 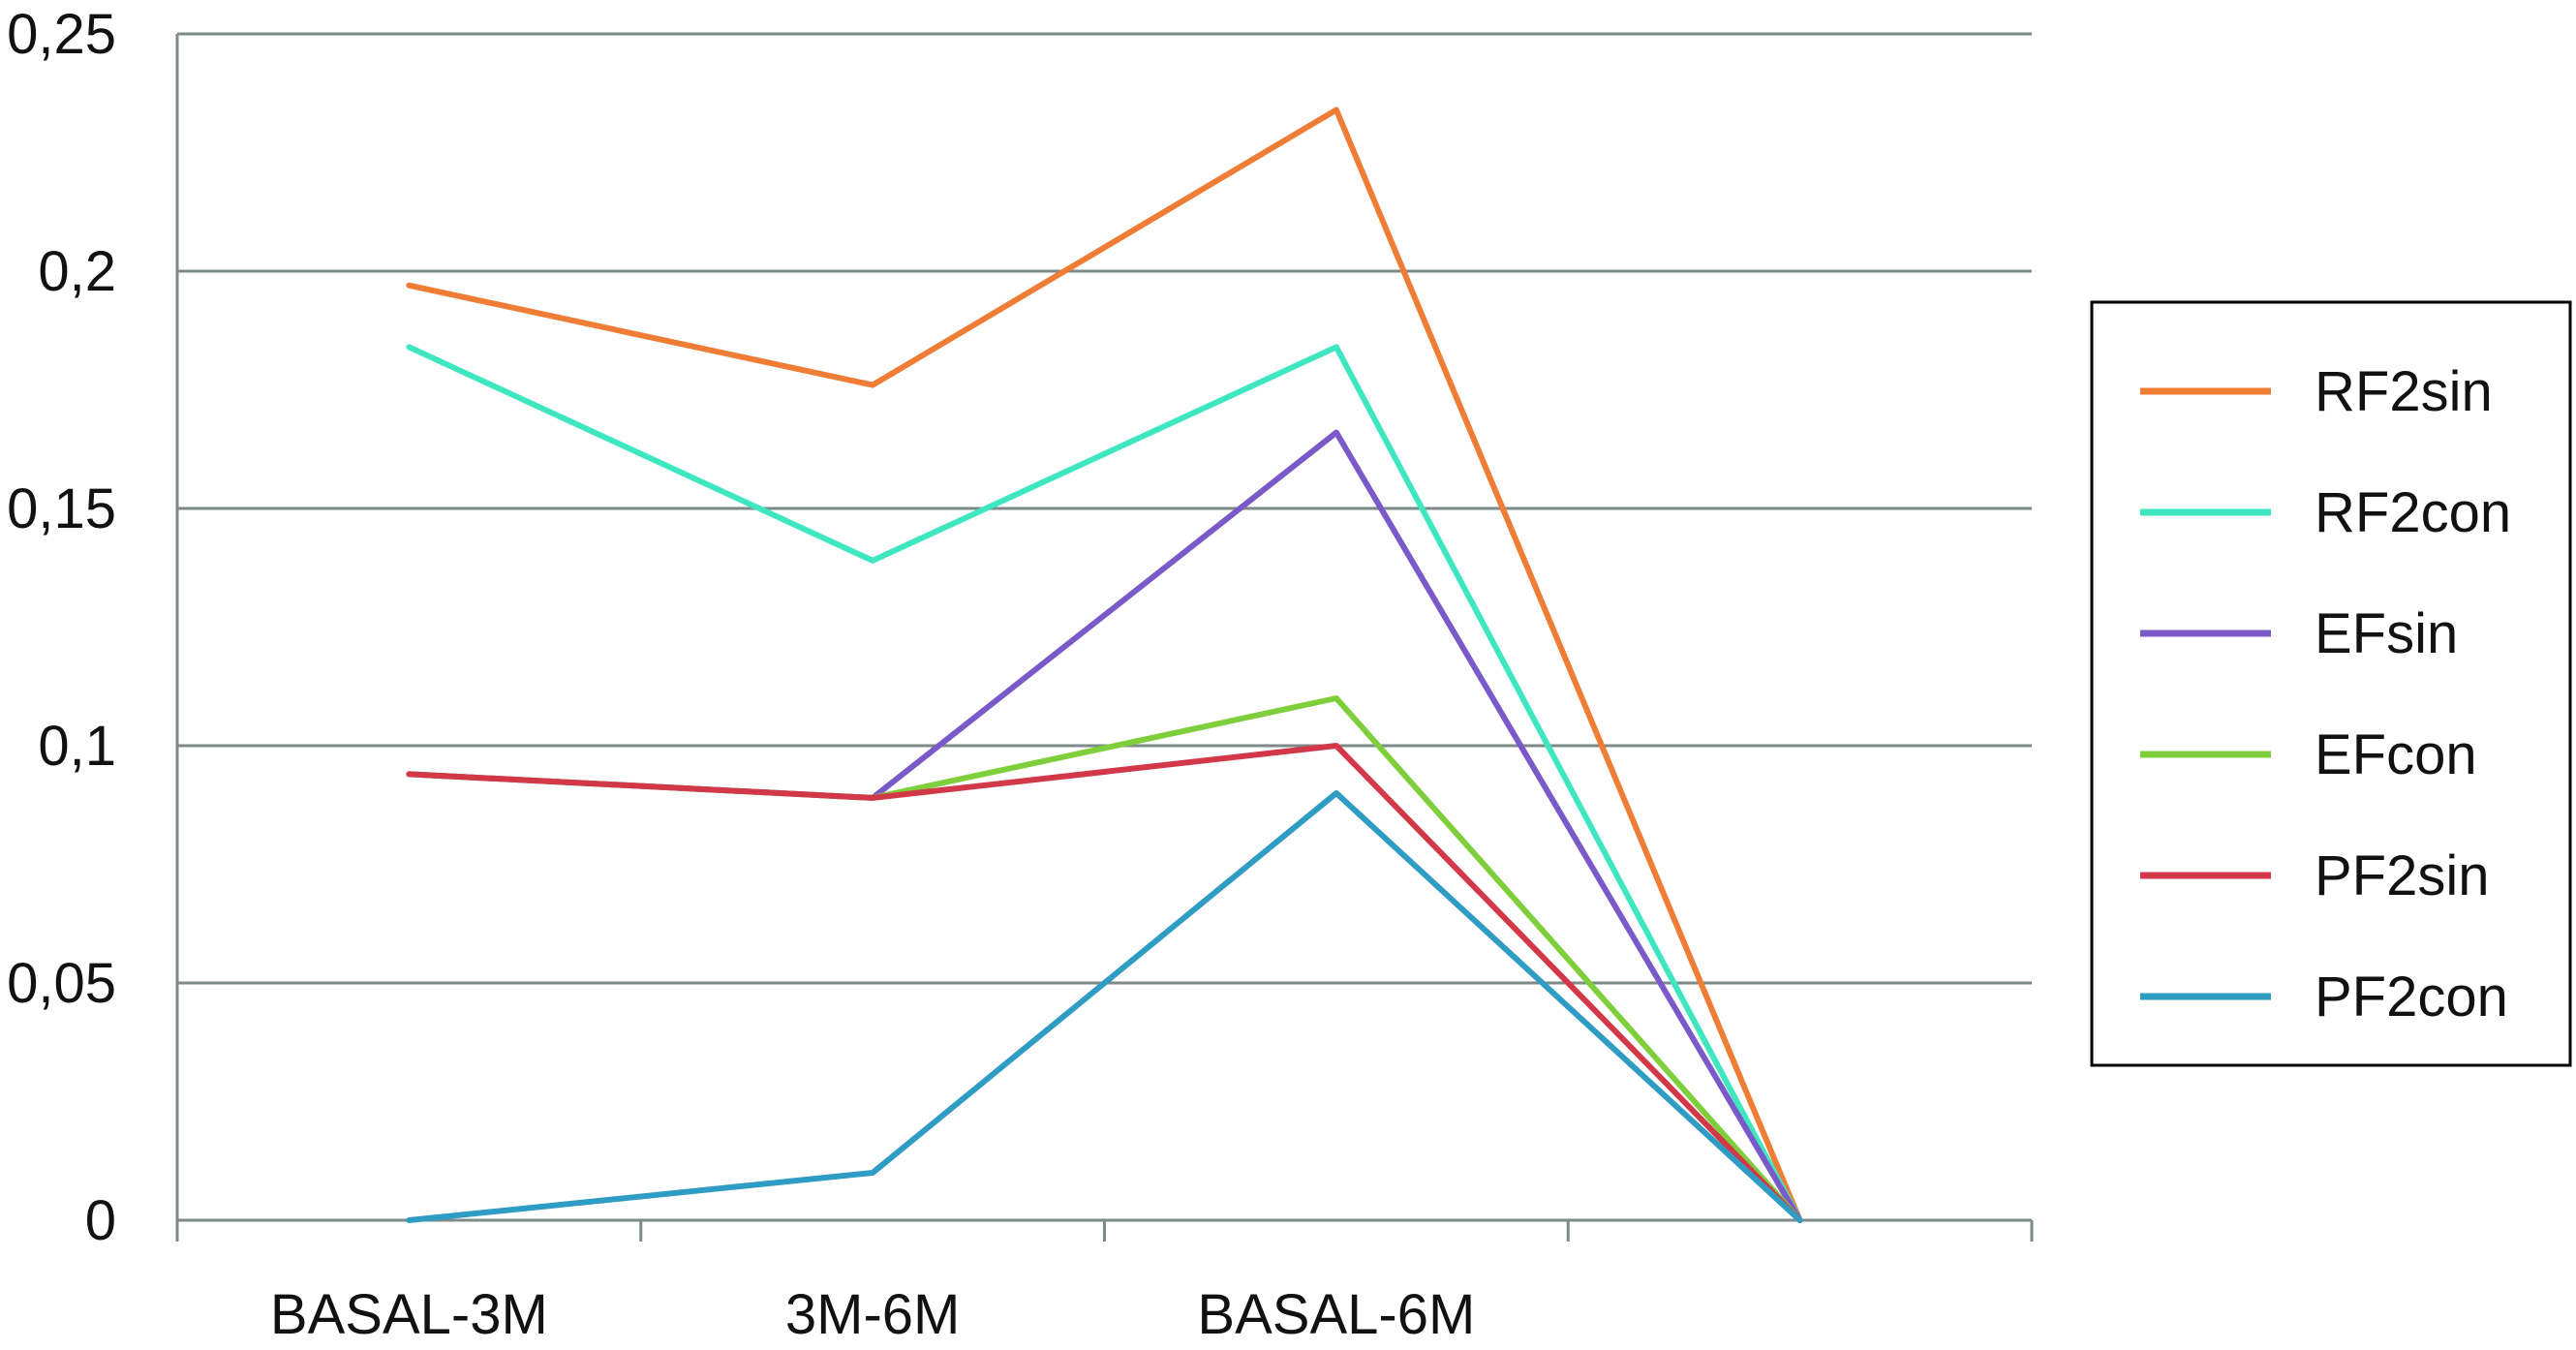 I want to click on y-tick-label: 0,25, so click(x=61, y=34).